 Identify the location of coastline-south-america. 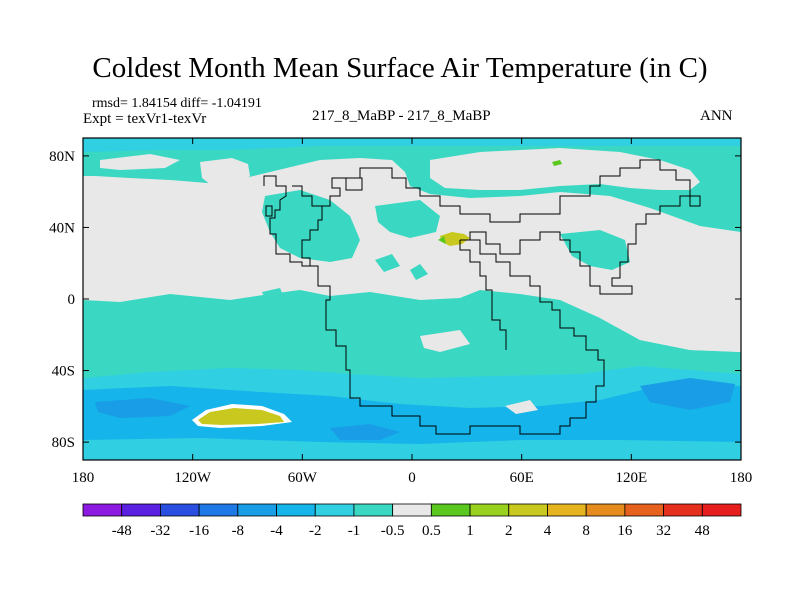
(457, 337).